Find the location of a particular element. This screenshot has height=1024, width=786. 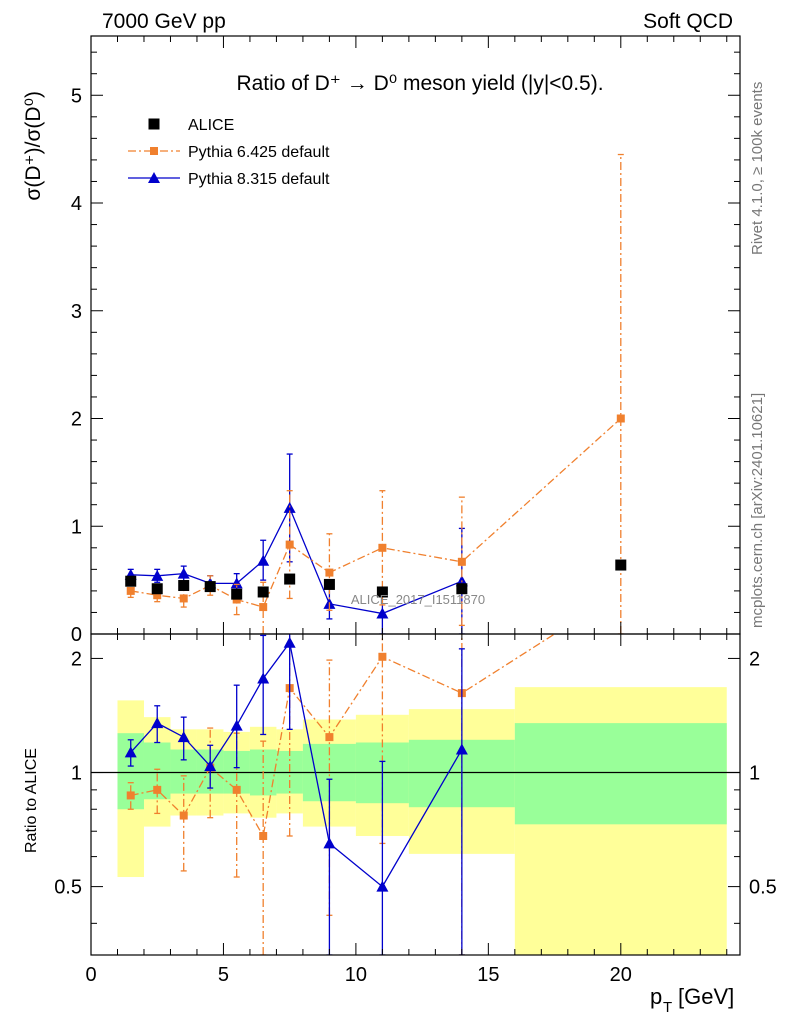

main-line-pythia-6-425-default is located at coordinates (376, 513).